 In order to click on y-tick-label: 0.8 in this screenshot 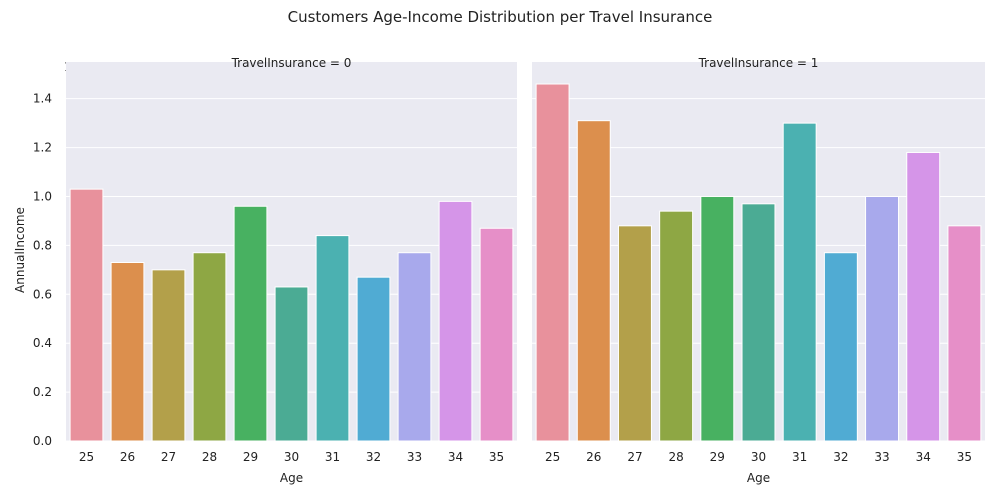, I will do `click(42, 245)`.